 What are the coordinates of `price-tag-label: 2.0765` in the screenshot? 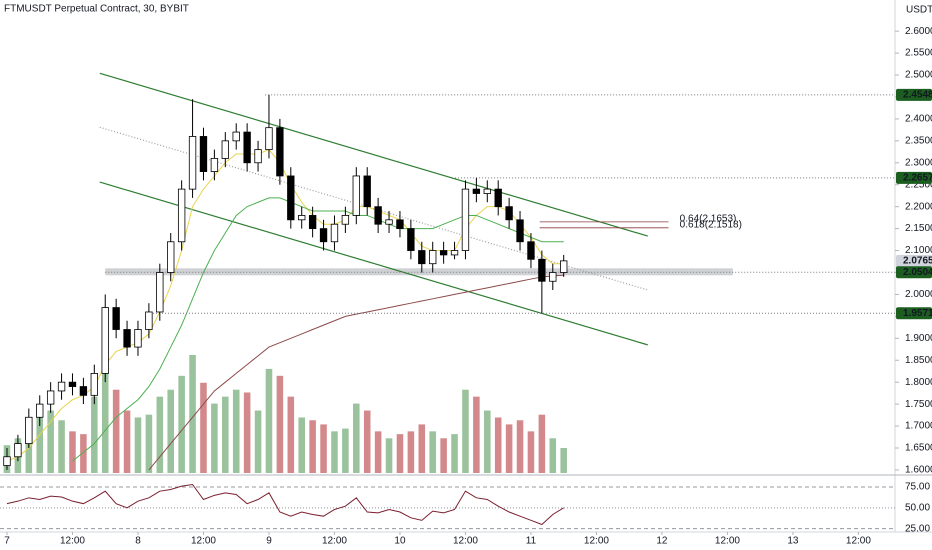 It's located at (917, 260).